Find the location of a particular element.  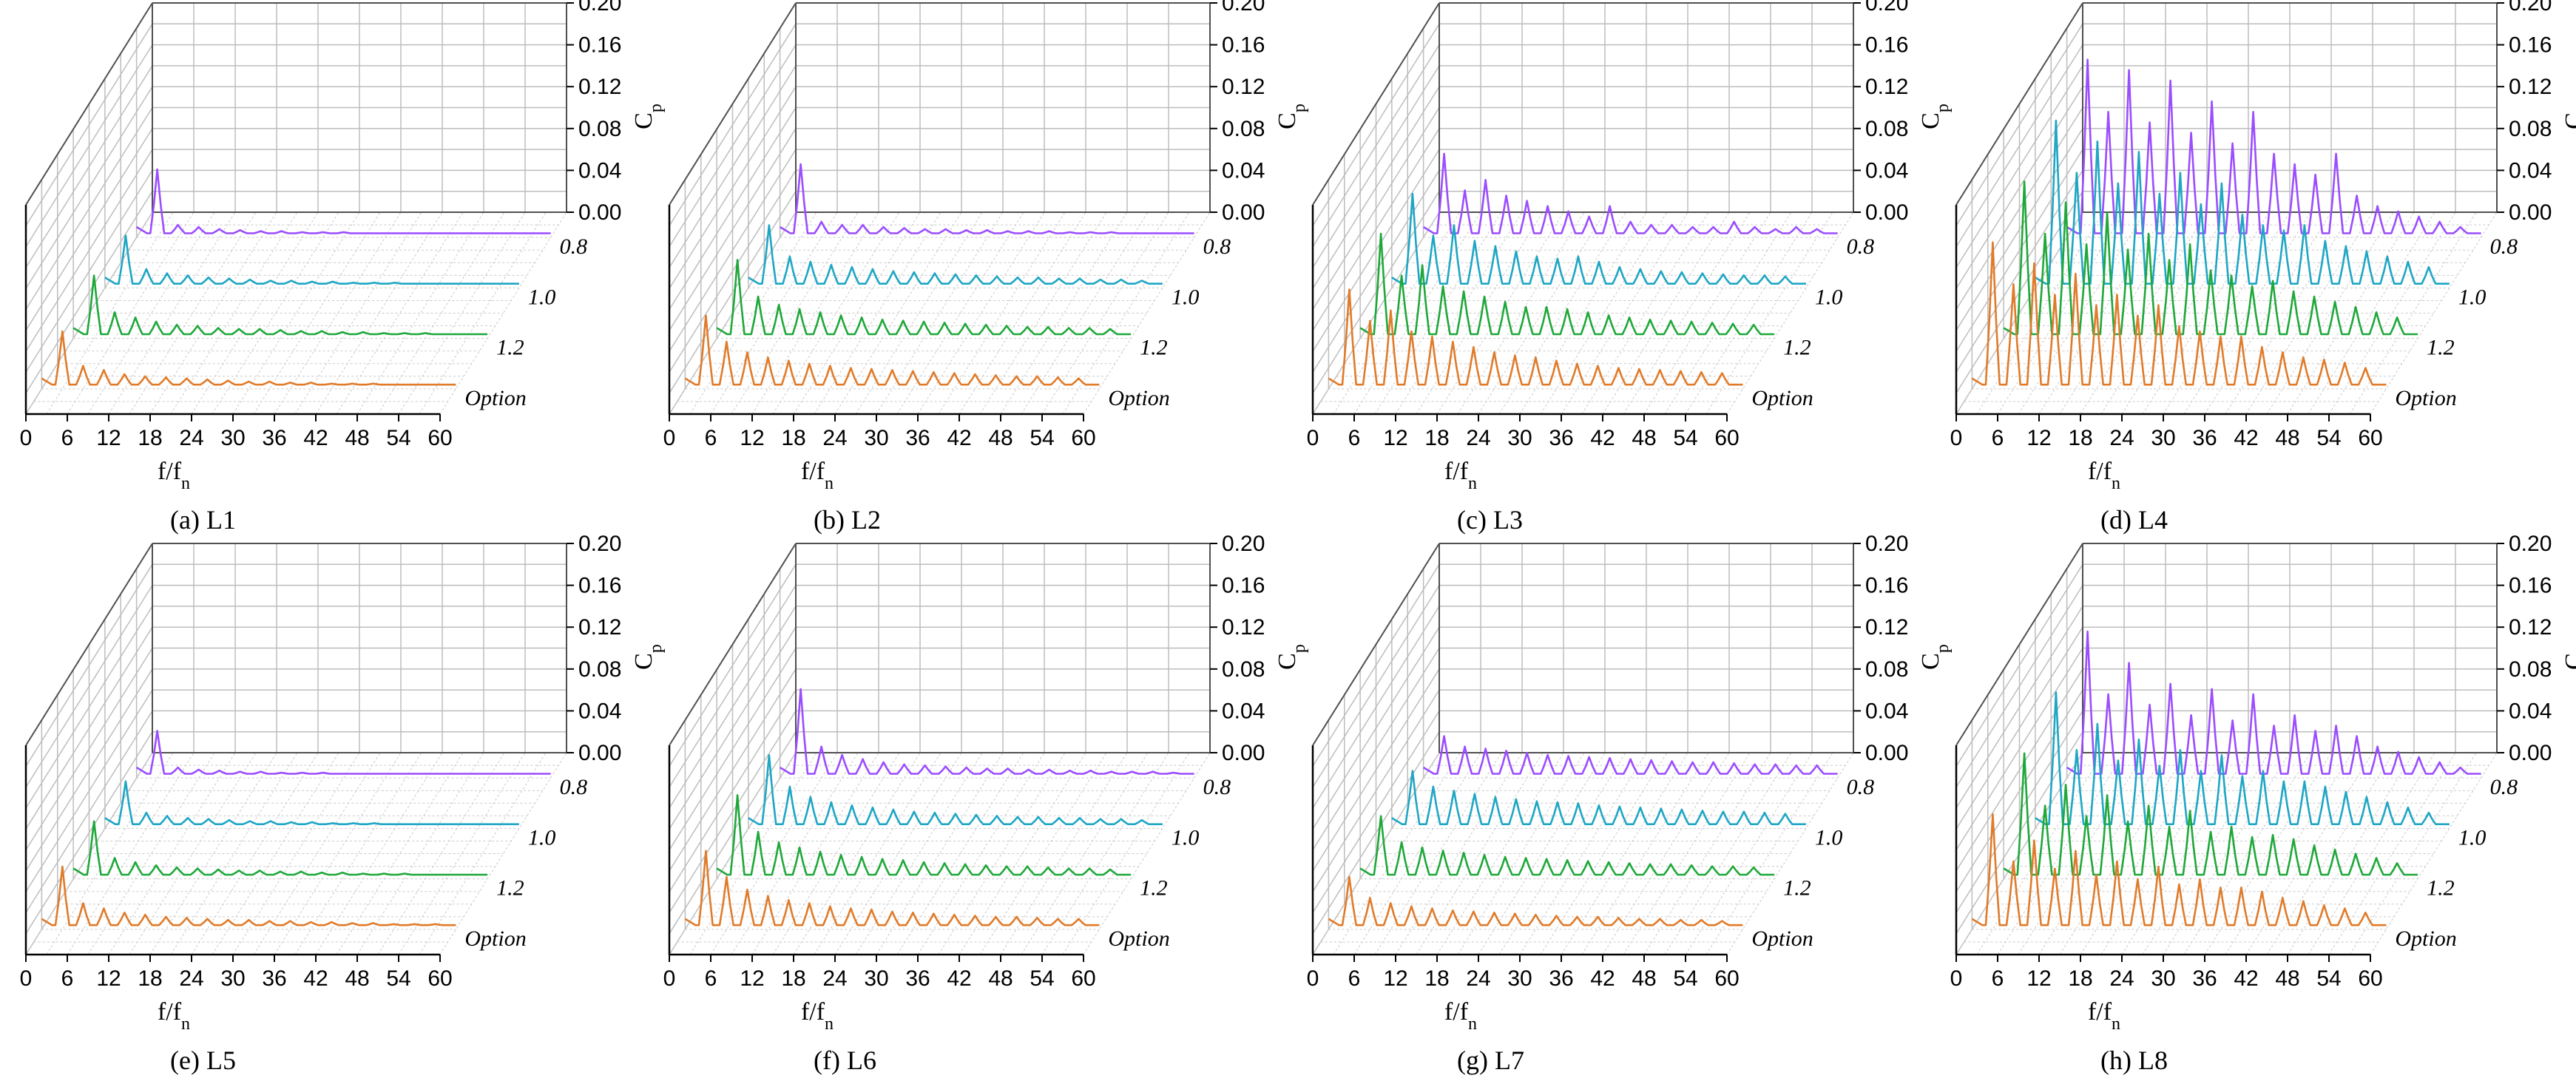

panel-caption: (c) L3 is located at coordinates (1490, 520).